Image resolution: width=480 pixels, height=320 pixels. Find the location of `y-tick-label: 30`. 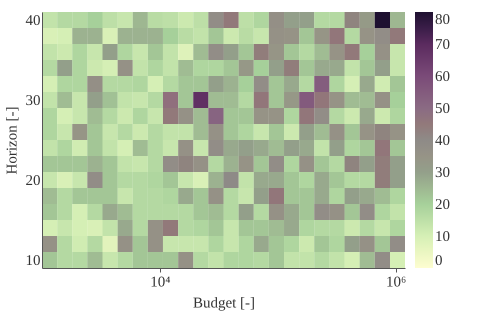

y-tick-label: 30 is located at coordinates (33, 101).